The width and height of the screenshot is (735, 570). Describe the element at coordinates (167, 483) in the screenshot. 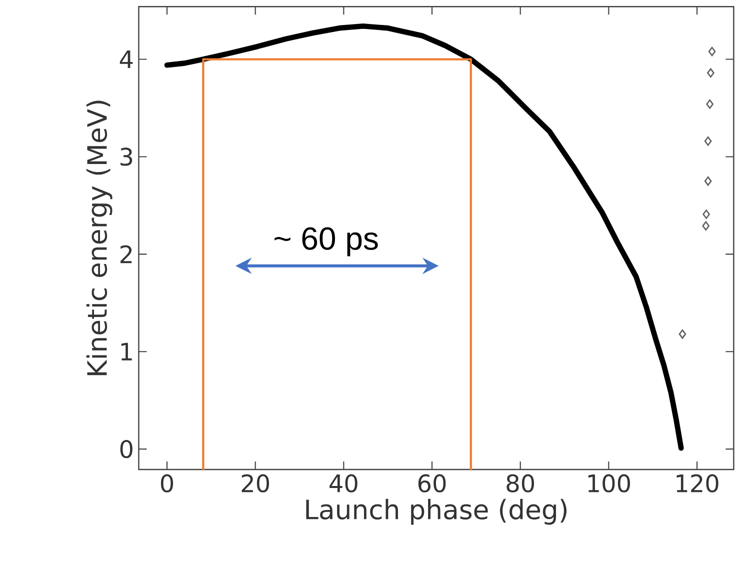

I see `x-tick-label: 0` at that location.